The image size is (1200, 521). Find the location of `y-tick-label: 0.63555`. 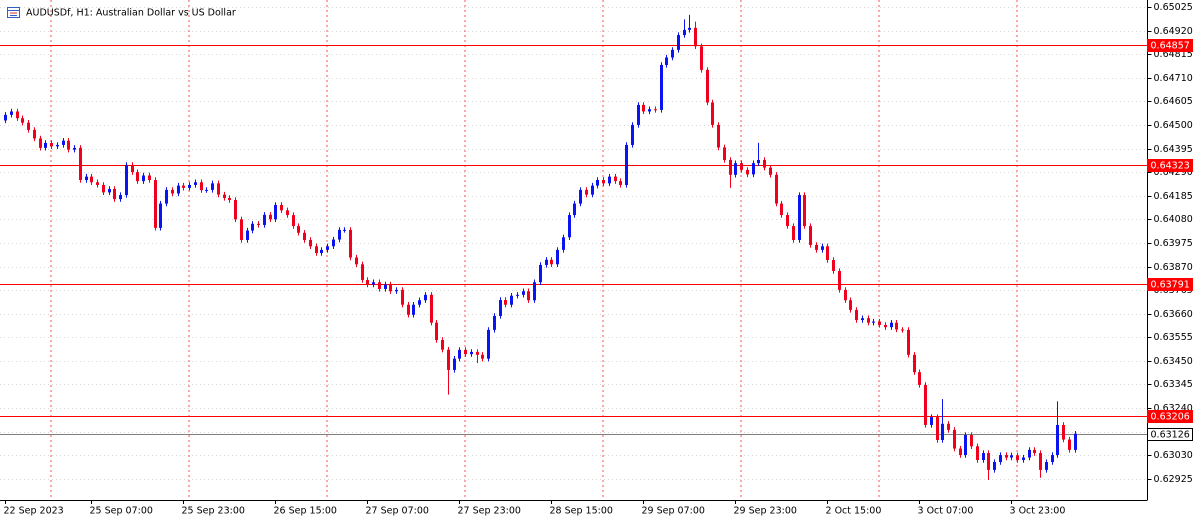

y-tick-label: 0.63555 is located at coordinates (1173, 337).